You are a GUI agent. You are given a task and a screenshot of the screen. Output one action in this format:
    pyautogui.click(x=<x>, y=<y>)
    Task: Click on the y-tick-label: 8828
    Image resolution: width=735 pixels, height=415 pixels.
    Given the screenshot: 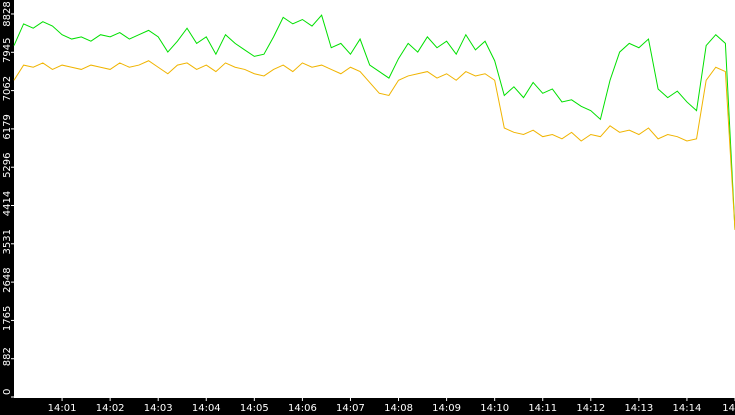 What is the action you would take?
    pyautogui.click(x=7, y=13)
    